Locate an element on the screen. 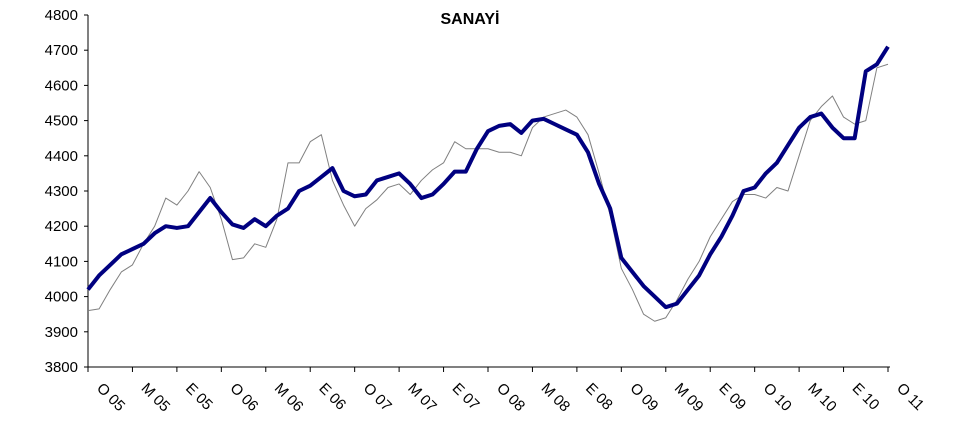 This screenshot has width=953, height=444. y-tick-label: 3900 is located at coordinates (61, 332).